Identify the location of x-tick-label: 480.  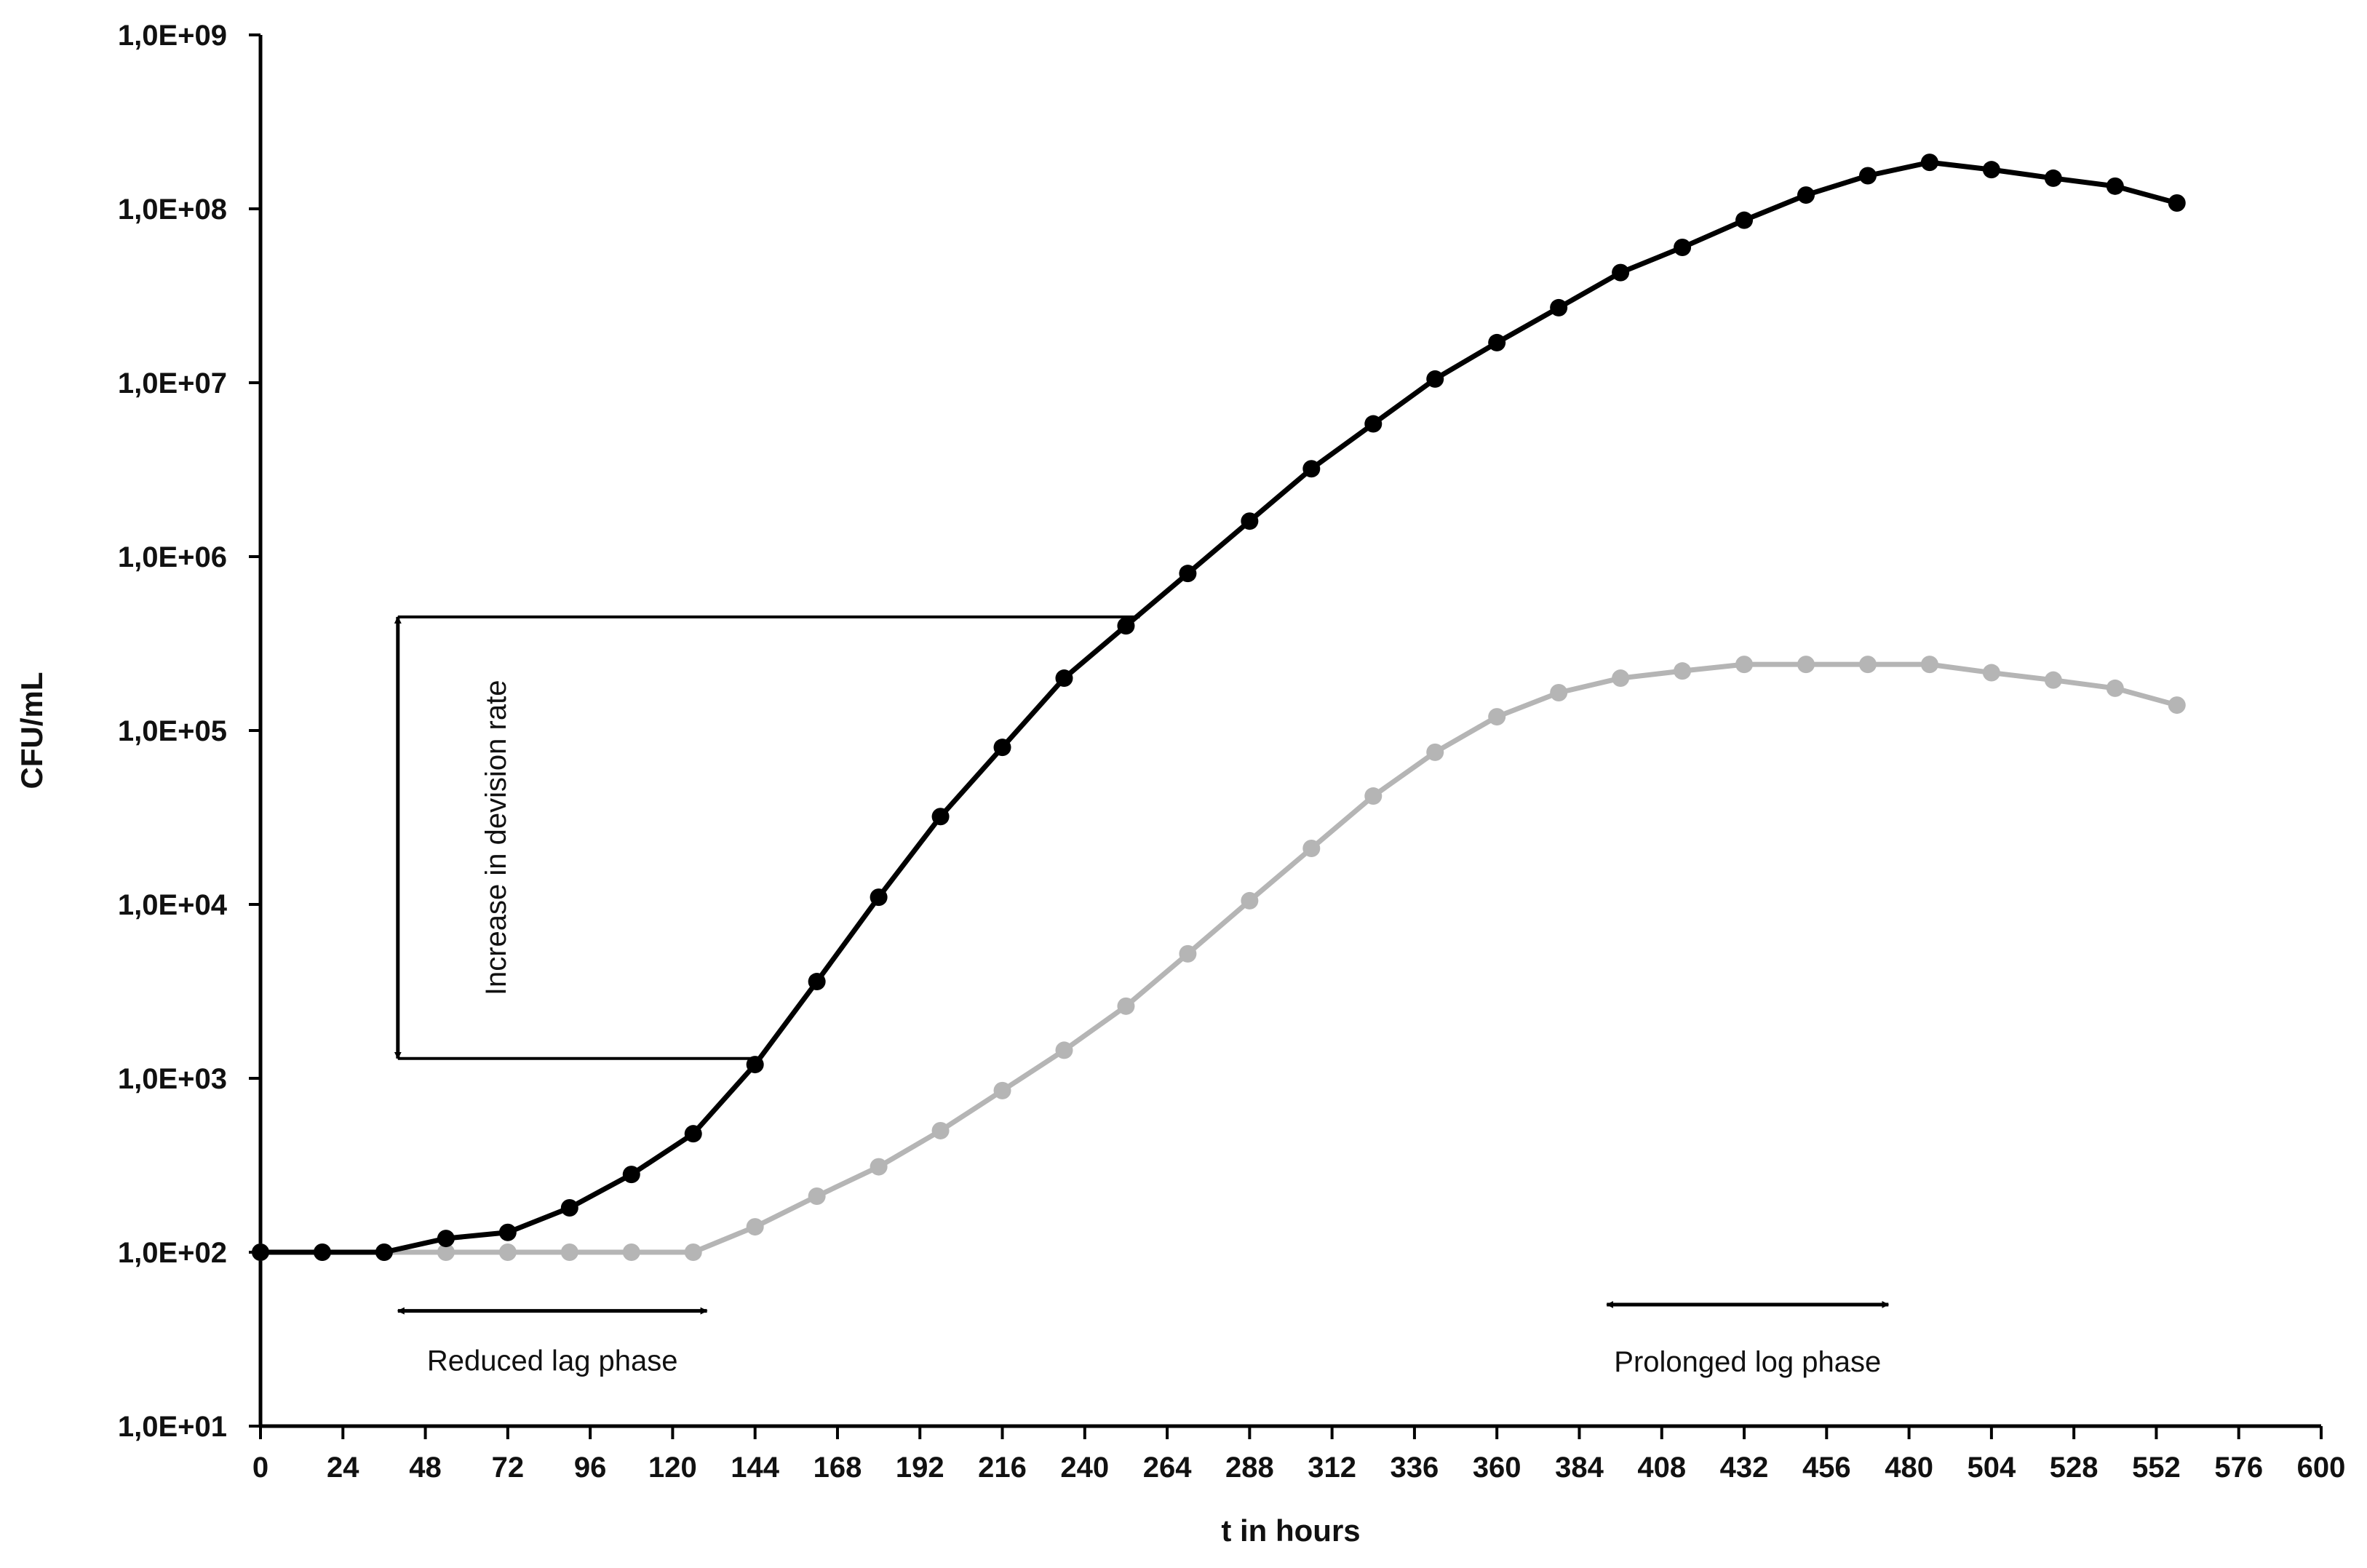
(1909, 1468).